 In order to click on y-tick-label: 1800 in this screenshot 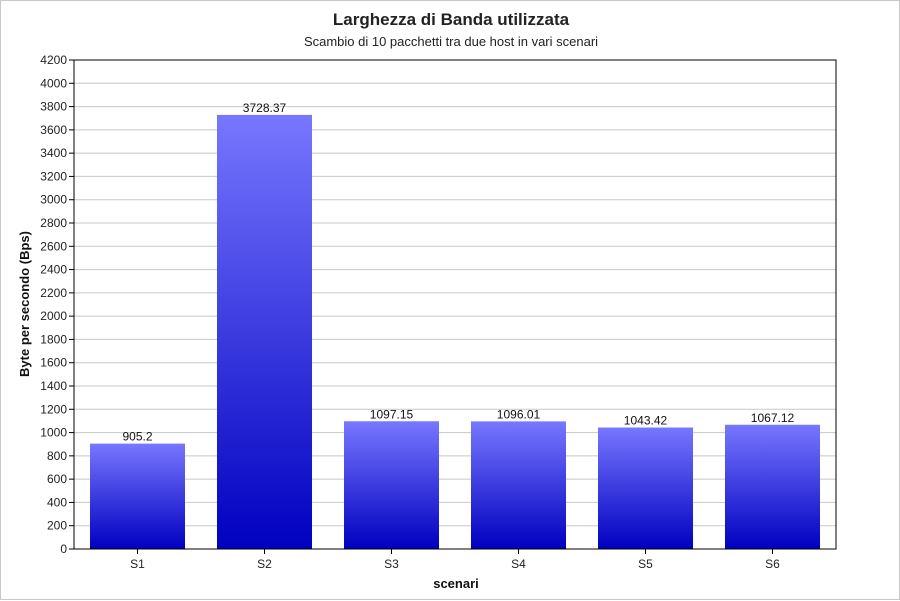, I will do `click(53, 339)`.